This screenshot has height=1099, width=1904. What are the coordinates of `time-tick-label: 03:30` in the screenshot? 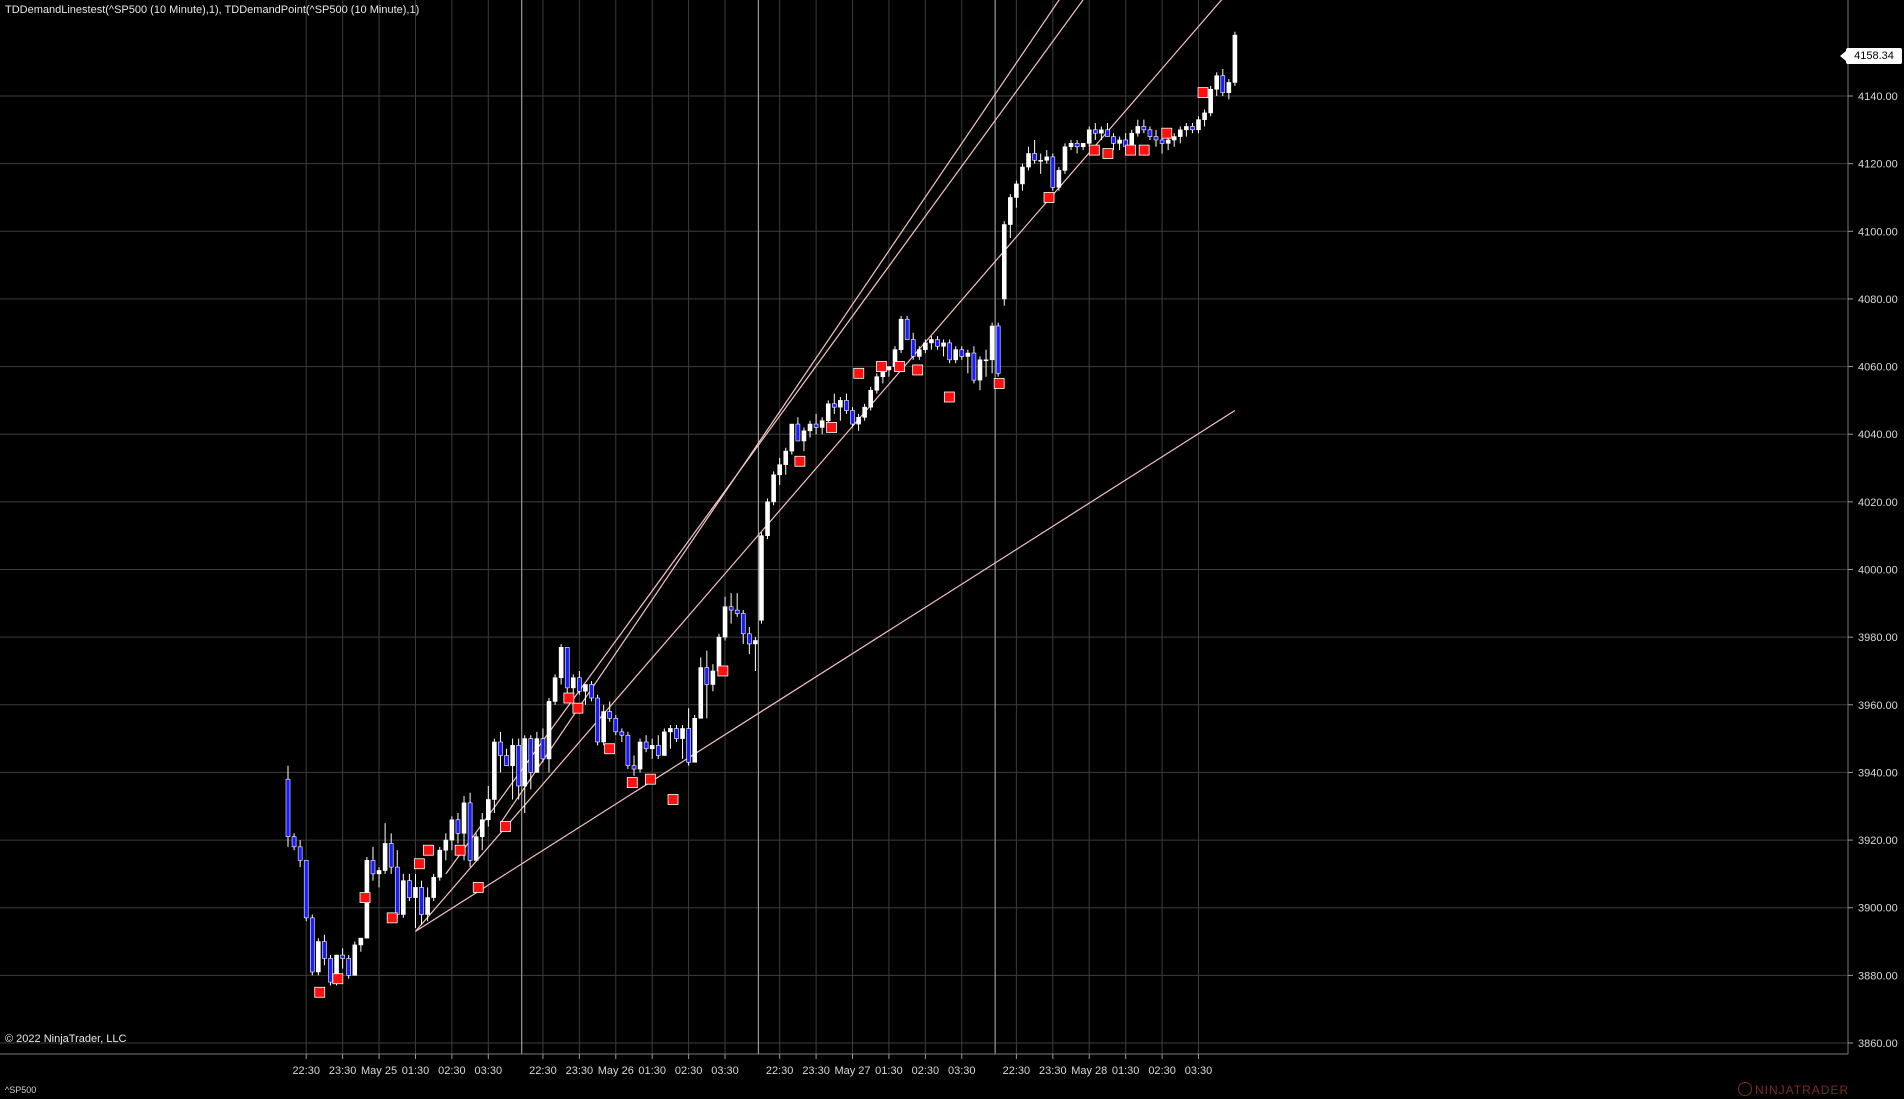 It's located at (489, 1071).